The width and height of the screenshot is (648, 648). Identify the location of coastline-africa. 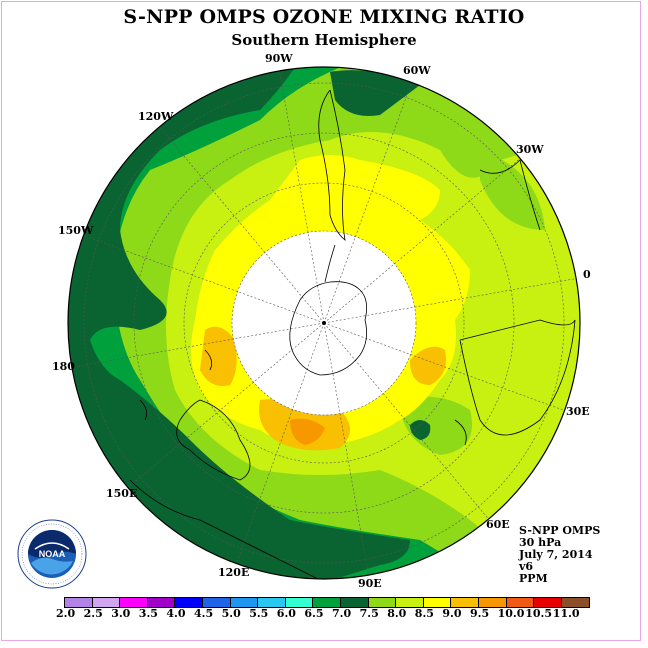
(517, 377).